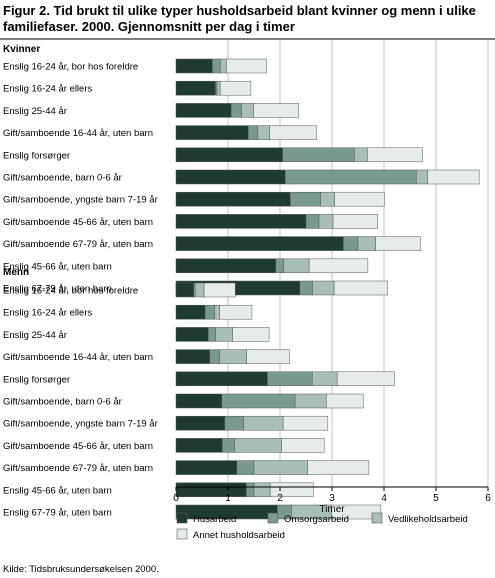 This screenshot has width=495, height=578. I want to click on bar-menn-7-husarbeid, so click(200, 423).